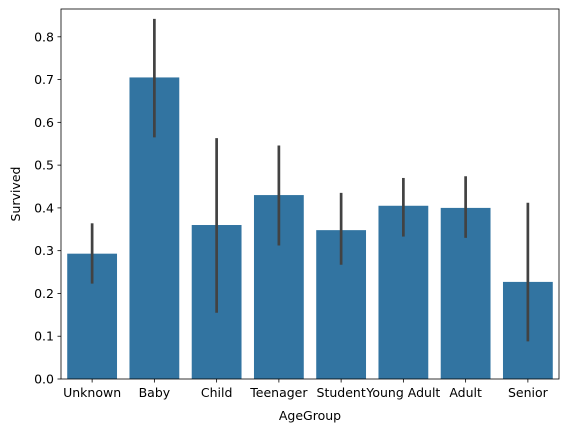 The image size is (567, 432). What do you see at coordinates (44, 336) in the screenshot?
I see `y-tick-label: 0.1` at bounding box center [44, 336].